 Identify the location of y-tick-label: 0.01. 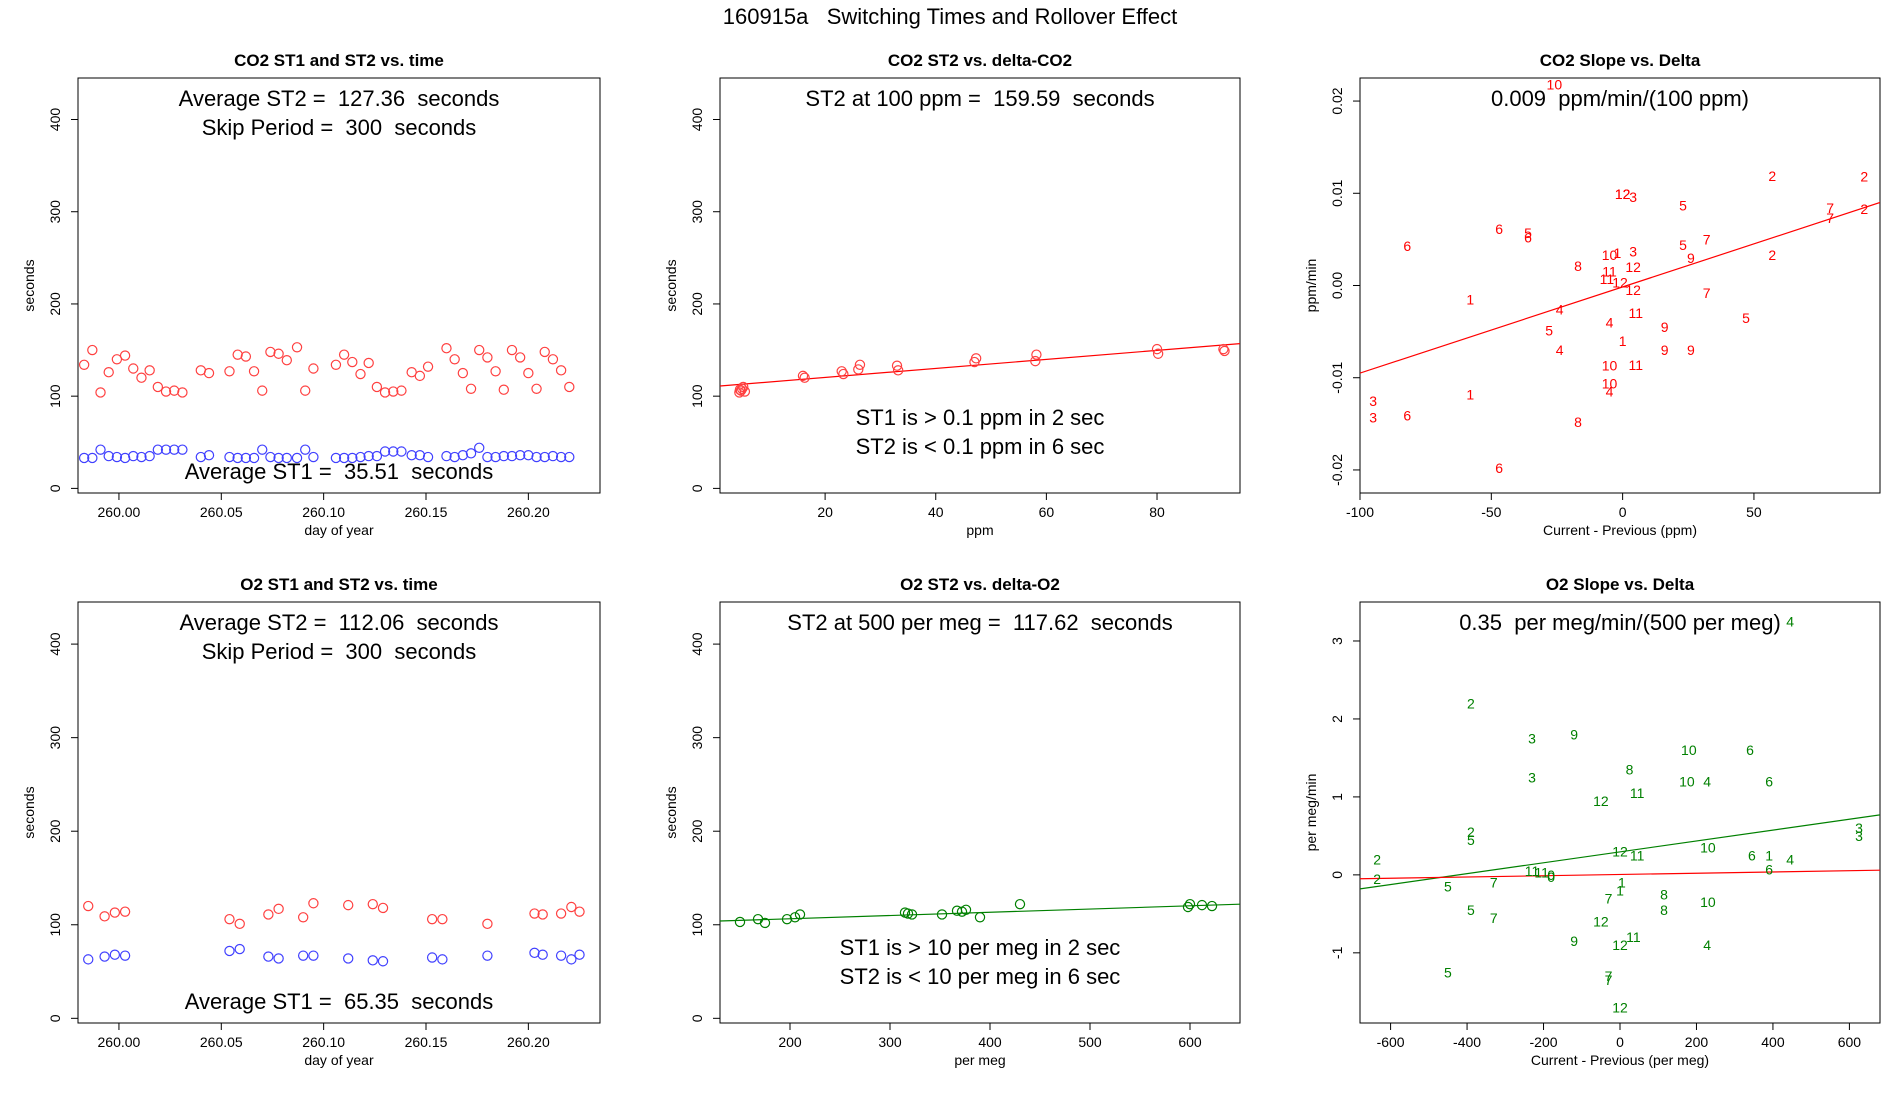
(1337, 192).